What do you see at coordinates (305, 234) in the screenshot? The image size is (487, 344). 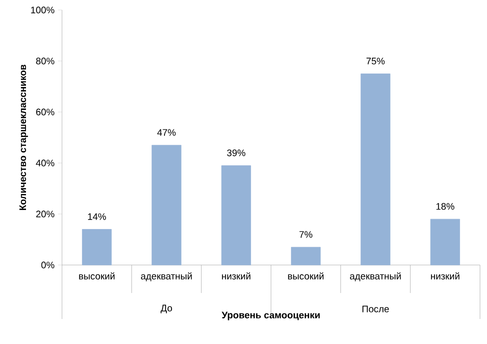 I see `data-label: 7%` at bounding box center [305, 234].